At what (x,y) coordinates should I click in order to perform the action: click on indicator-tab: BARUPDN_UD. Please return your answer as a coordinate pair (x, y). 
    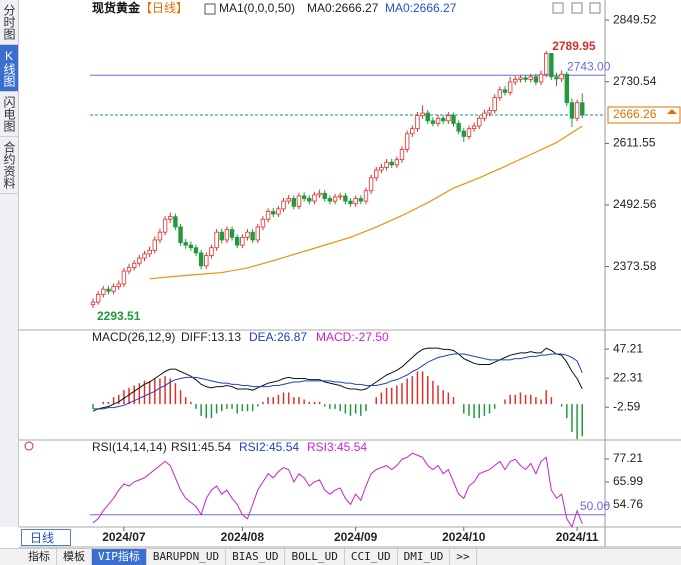
    Looking at the image, I should click on (187, 557).